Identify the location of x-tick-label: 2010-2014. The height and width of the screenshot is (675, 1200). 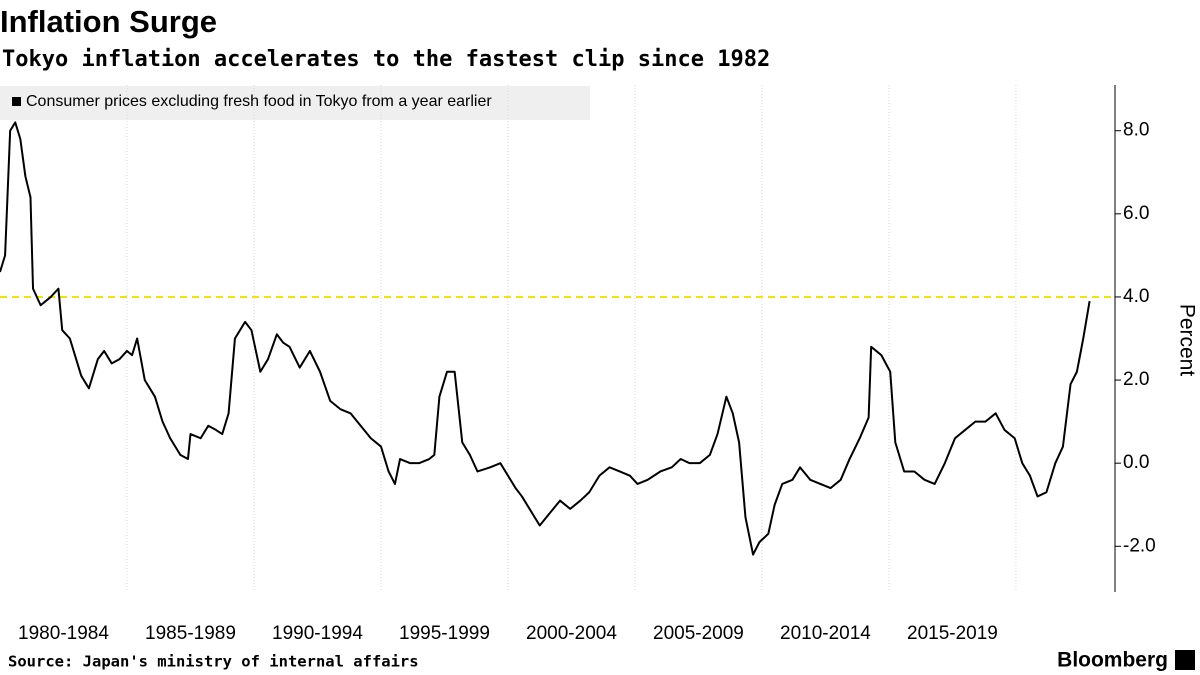
(825, 633).